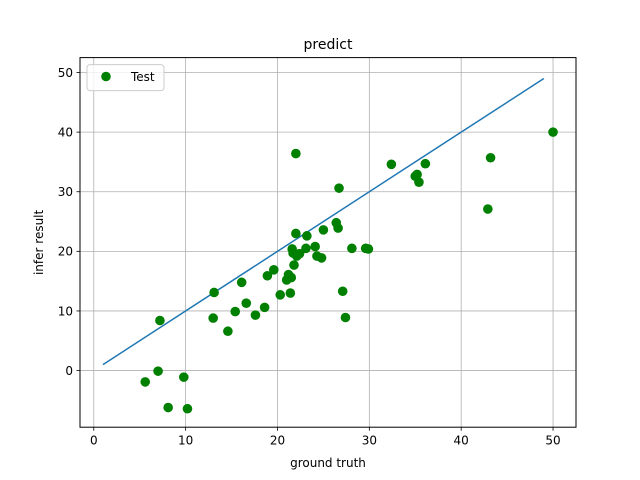  What do you see at coordinates (94, 441) in the screenshot?
I see `x-tick-label: 0` at bounding box center [94, 441].